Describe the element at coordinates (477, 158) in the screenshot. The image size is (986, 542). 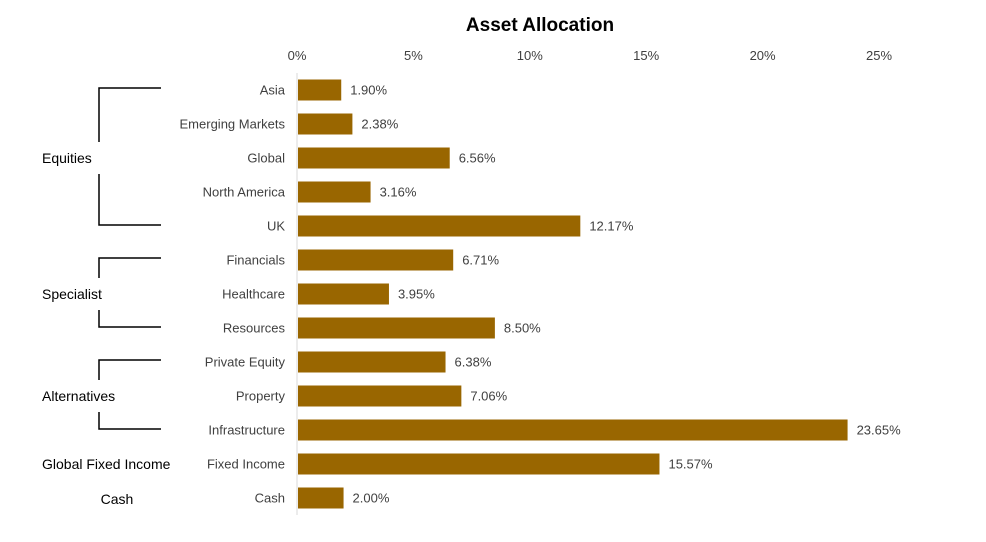
I see `data-label: 6.56%` at that location.